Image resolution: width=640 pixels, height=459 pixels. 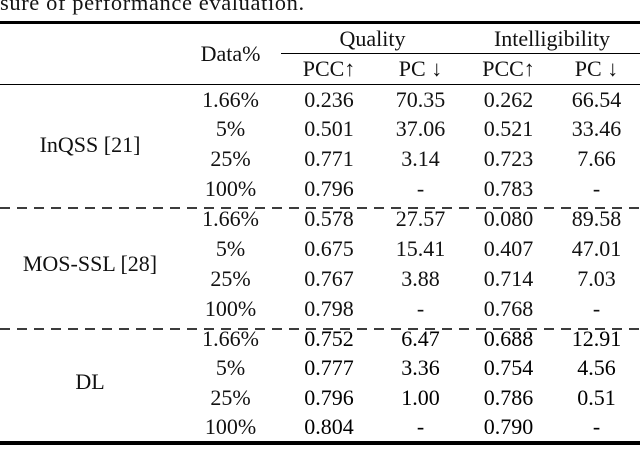 I want to click on value-cell: 0.768, so click(x=508, y=308).